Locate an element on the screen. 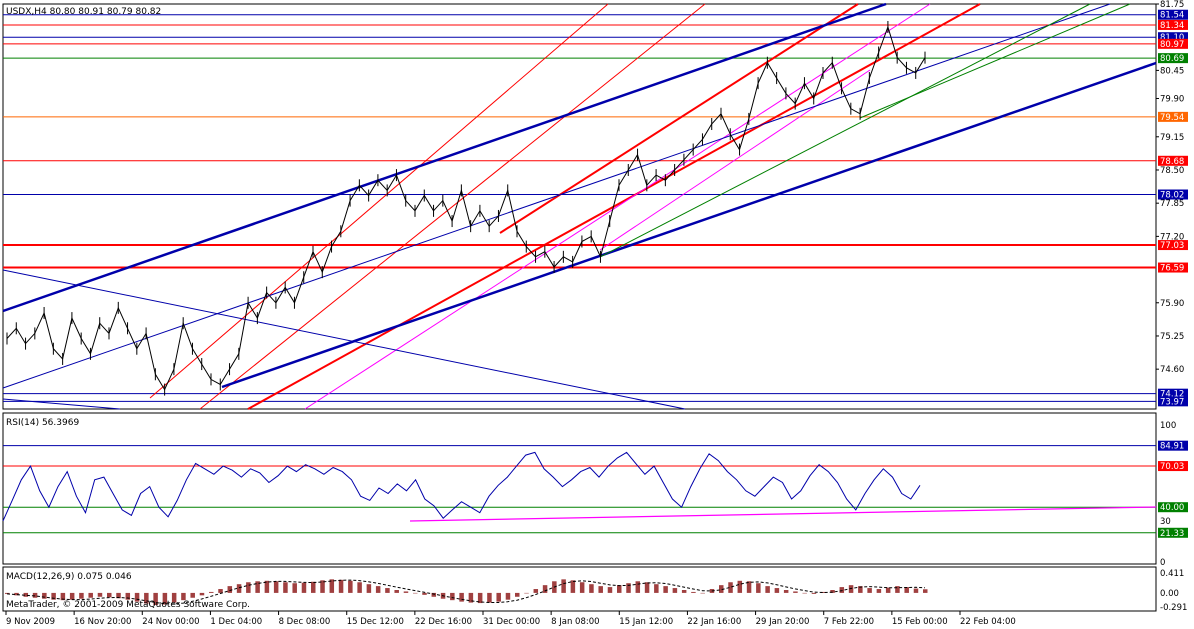 The image size is (1194, 629). price-tick-label: 75.25 is located at coordinates (1172, 337).